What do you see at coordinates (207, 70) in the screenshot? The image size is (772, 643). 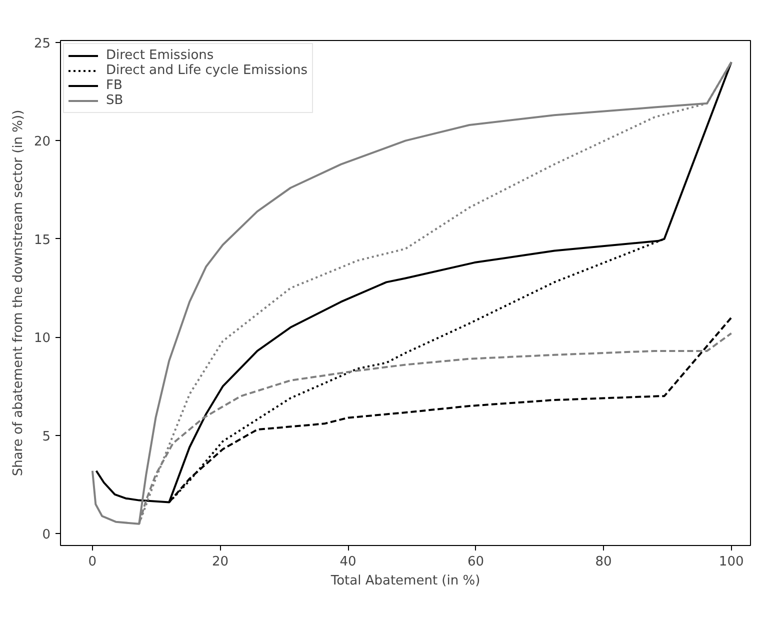 I see `legend-label: Direct and Life cycle Emissions` at bounding box center [207, 70].